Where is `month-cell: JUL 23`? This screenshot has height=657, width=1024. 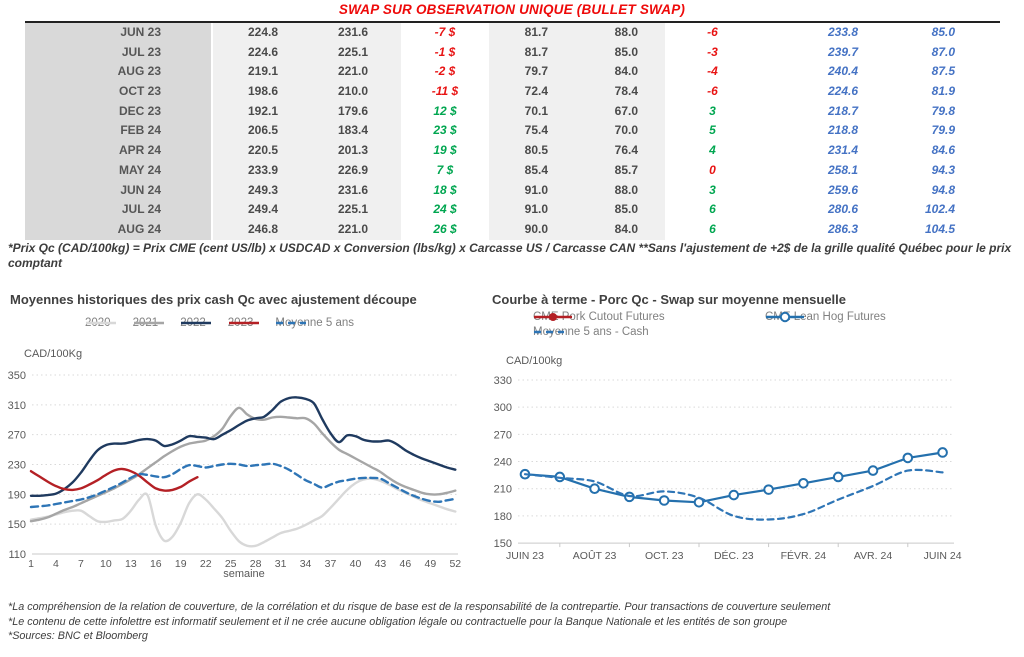
month-cell: JUL 23 is located at coordinates (119, 52).